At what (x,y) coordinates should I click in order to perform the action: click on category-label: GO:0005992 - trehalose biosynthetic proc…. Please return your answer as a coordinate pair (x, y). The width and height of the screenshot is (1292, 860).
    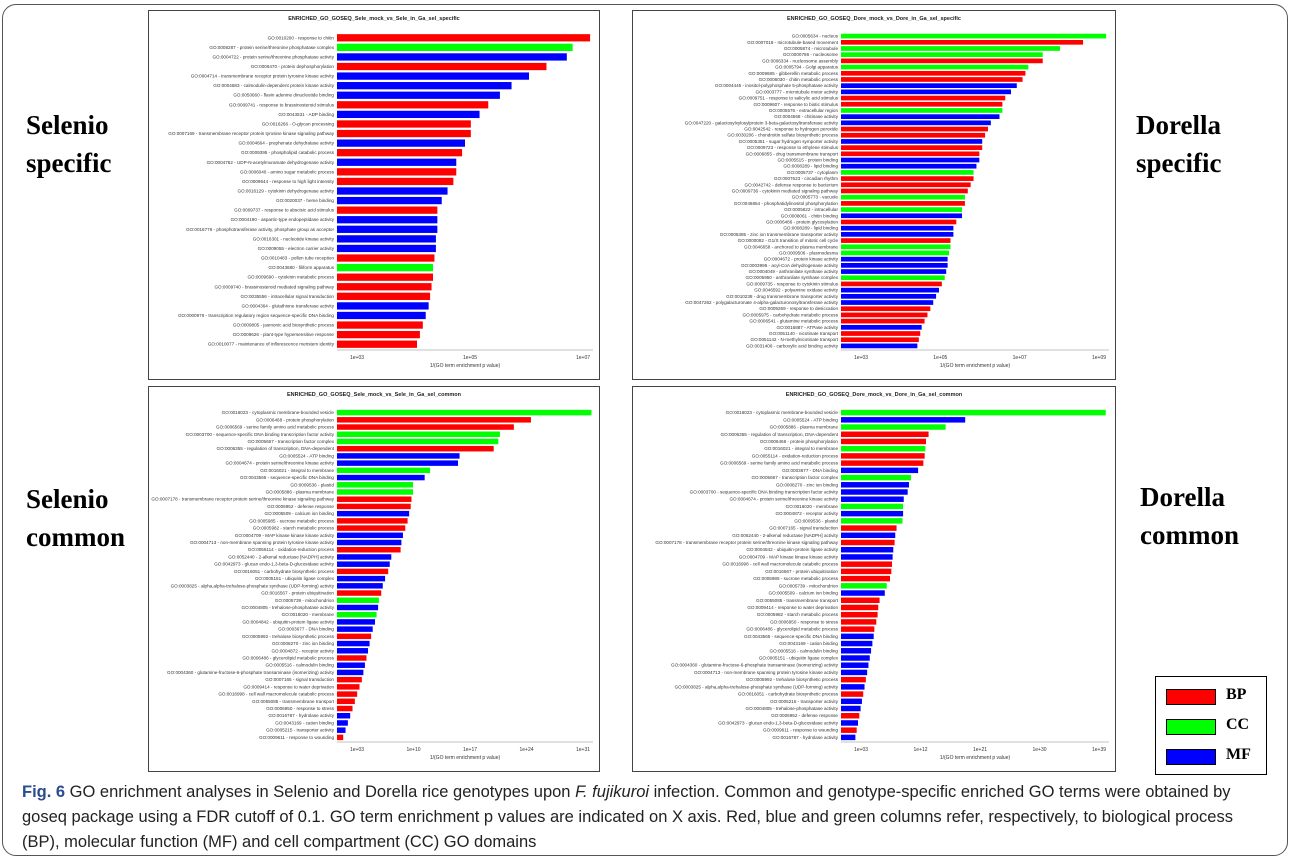
    Looking at the image, I should click on (288, 636).